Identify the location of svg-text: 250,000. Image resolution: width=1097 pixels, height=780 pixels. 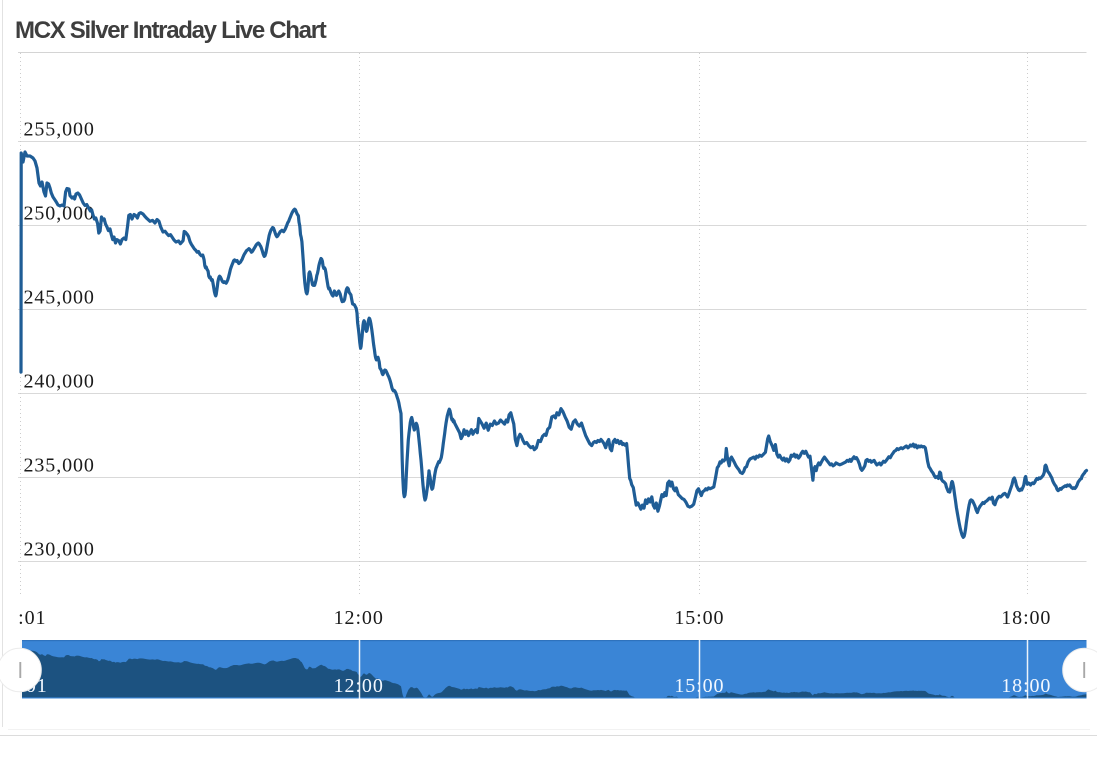
(59, 214).